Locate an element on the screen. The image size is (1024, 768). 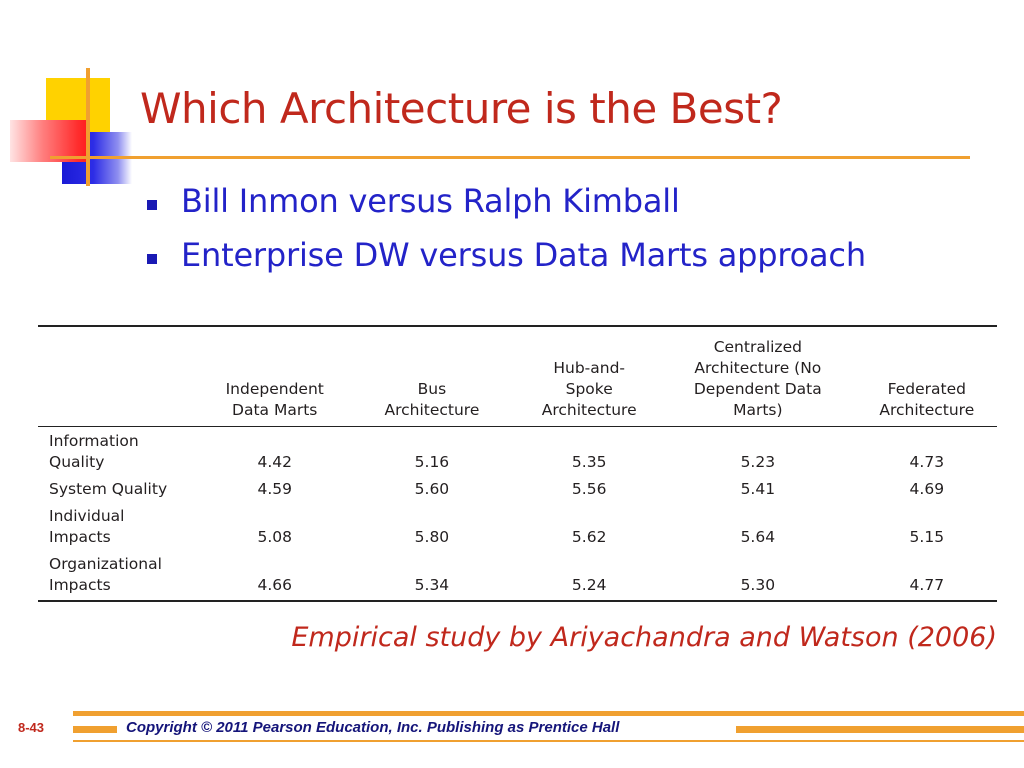
table-header-rule is located at coordinates (517, 426).